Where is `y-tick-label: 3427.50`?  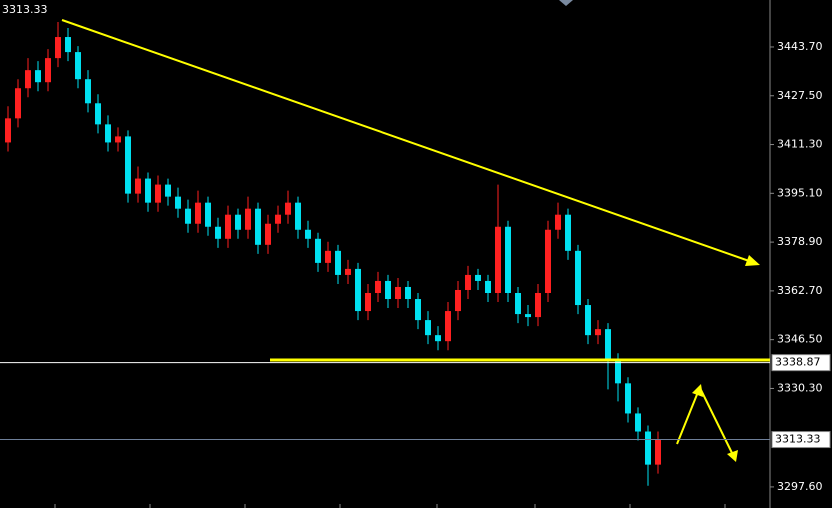
y-tick-label: 3427.50 is located at coordinates (800, 95).